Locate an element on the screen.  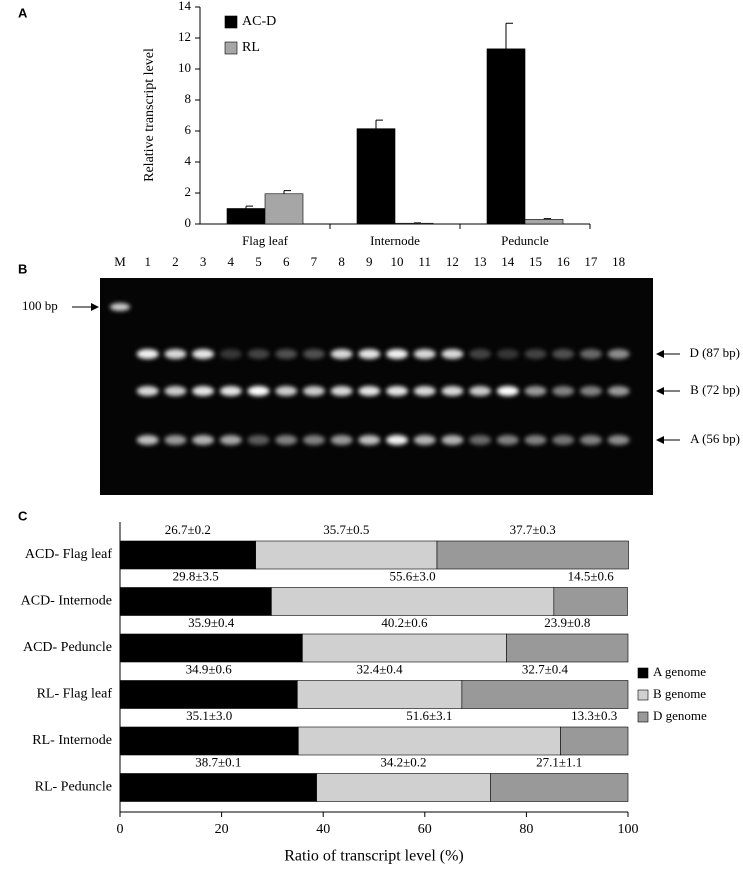
y-tick-label: 14 is located at coordinates (185, 6).